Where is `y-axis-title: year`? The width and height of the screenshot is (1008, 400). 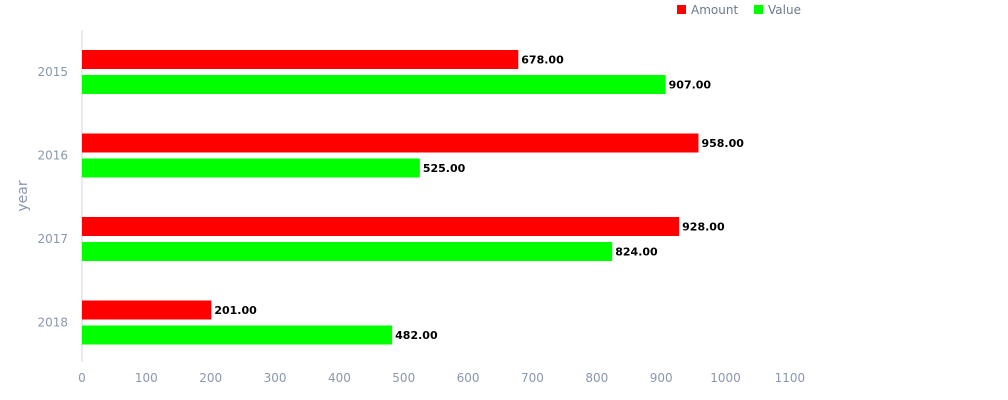 y-axis-title: year is located at coordinates (23, 195).